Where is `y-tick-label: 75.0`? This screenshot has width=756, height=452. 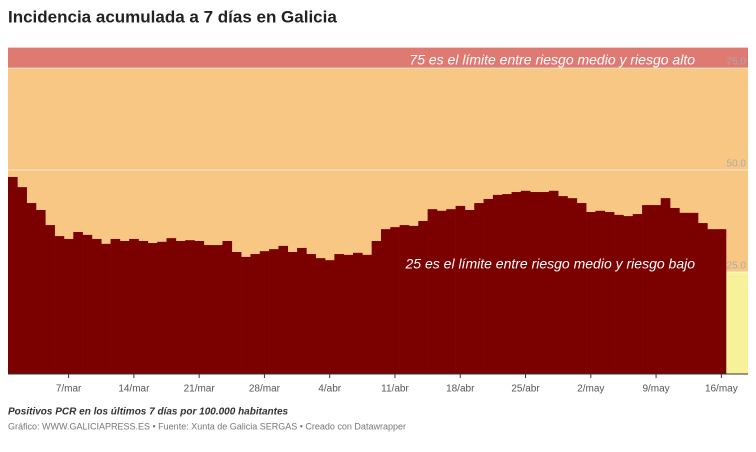
y-tick-label: 75.0 is located at coordinates (737, 62).